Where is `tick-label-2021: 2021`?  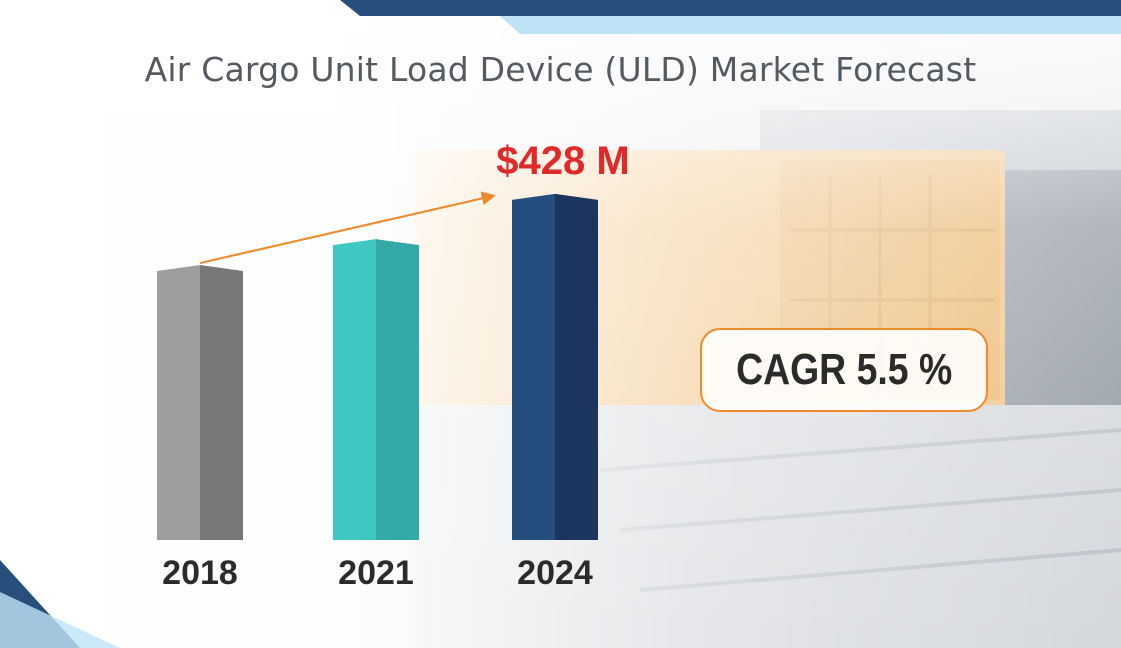 tick-label-2021: 2021 is located at coordinates (376, 573).